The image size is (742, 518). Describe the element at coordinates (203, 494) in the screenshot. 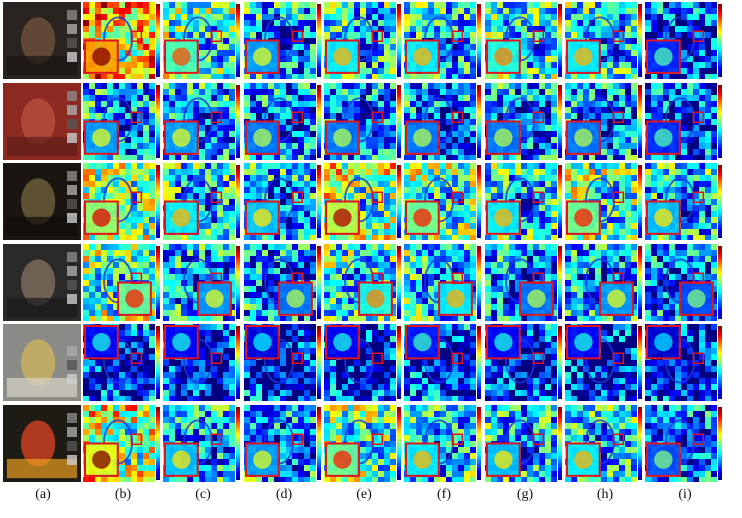

I see `column-label-c: (c)` at that location.